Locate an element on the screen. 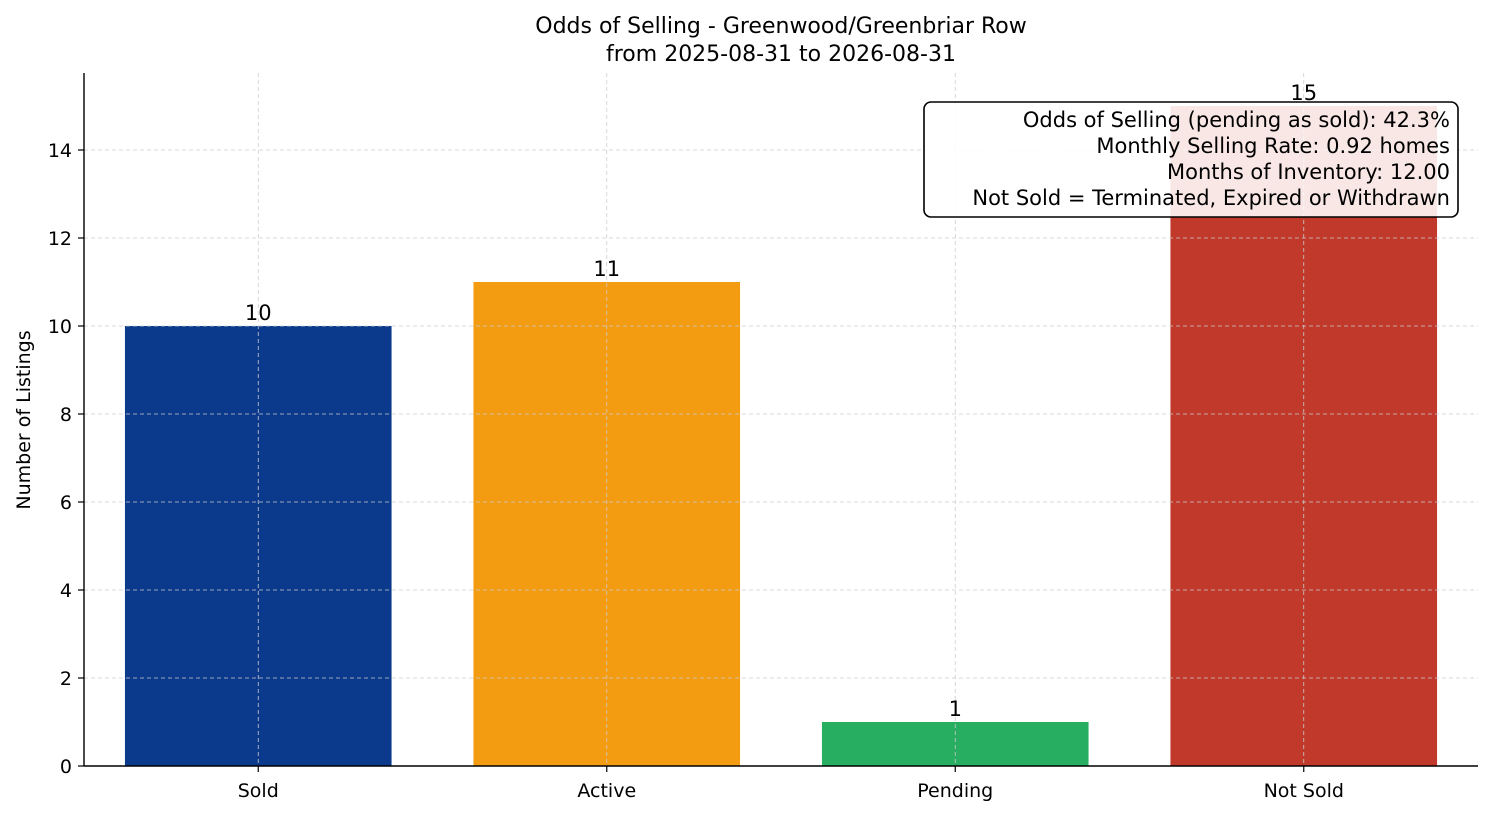 Image resolution: width=1494 pixels, height=816 pixels. y-tick-label: 8 is located at coordinates (66, 415).